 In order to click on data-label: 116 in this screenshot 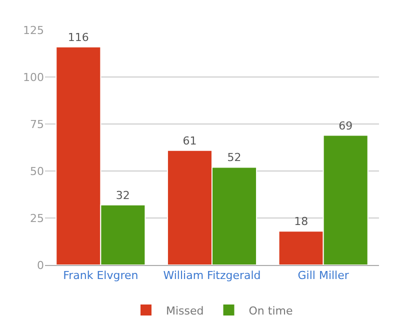, I will do `click(78, 37)`.